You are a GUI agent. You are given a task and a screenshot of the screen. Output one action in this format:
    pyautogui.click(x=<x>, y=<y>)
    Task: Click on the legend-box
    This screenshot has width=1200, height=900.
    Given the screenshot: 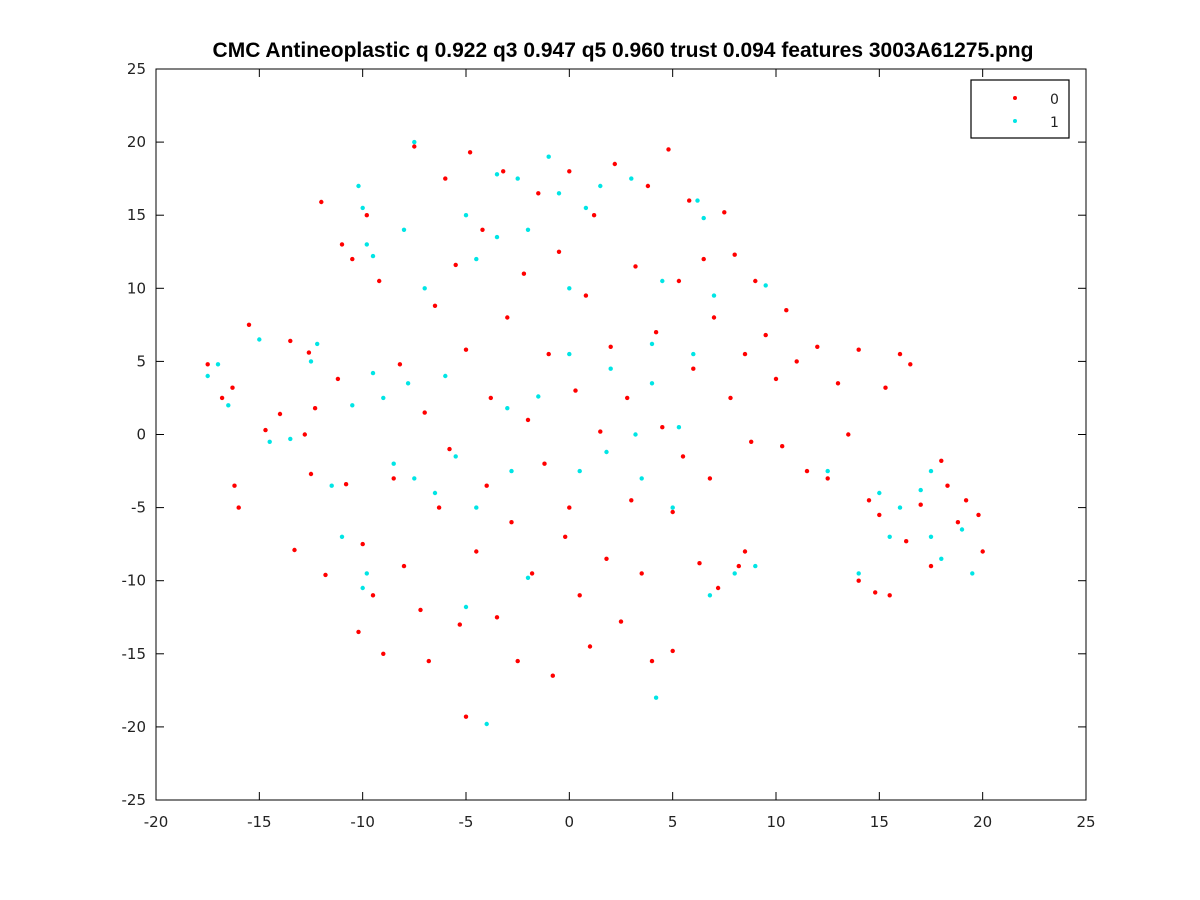 What is the action you would take?
    pyautogui.click(x=1020, y=109)
    